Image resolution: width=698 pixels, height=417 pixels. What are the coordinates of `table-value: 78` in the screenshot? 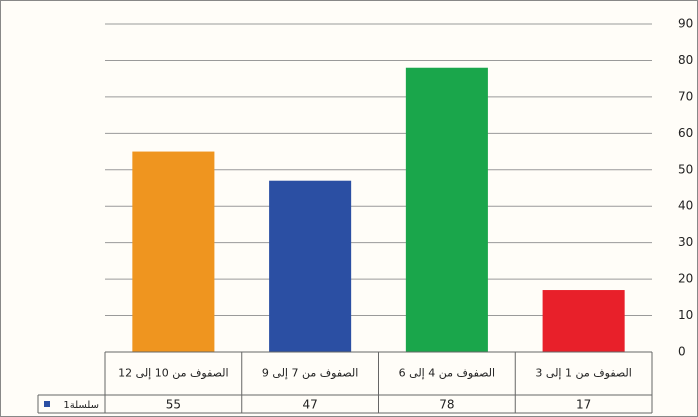 It's located at (446, 405).